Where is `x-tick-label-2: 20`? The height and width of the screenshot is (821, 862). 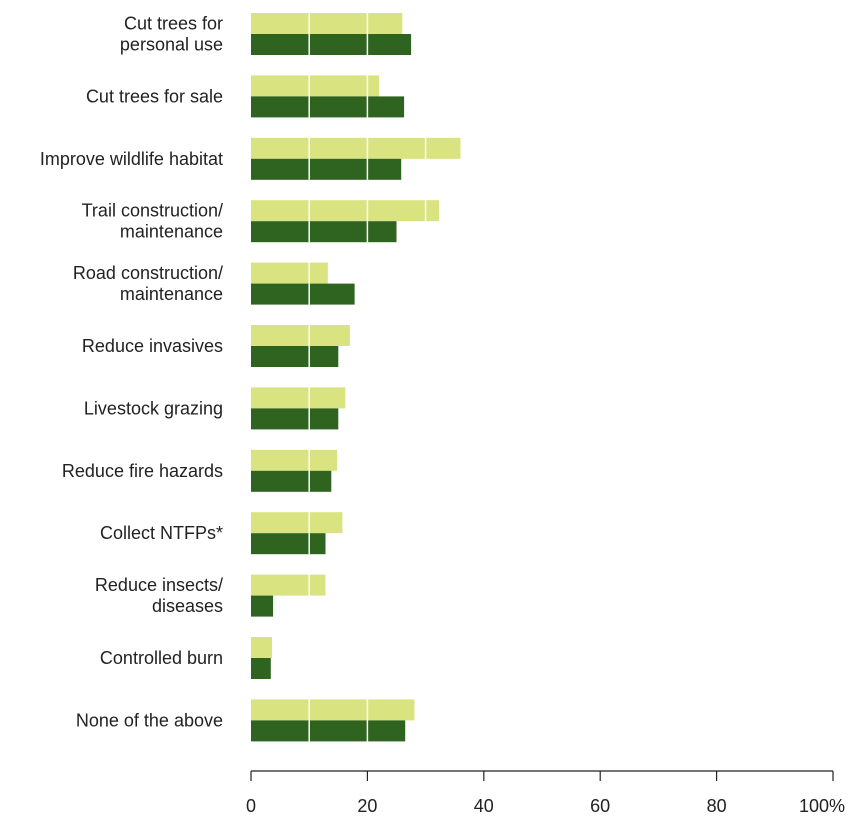
x-tick-label-2: 20 is located at coordinates (367, 806).